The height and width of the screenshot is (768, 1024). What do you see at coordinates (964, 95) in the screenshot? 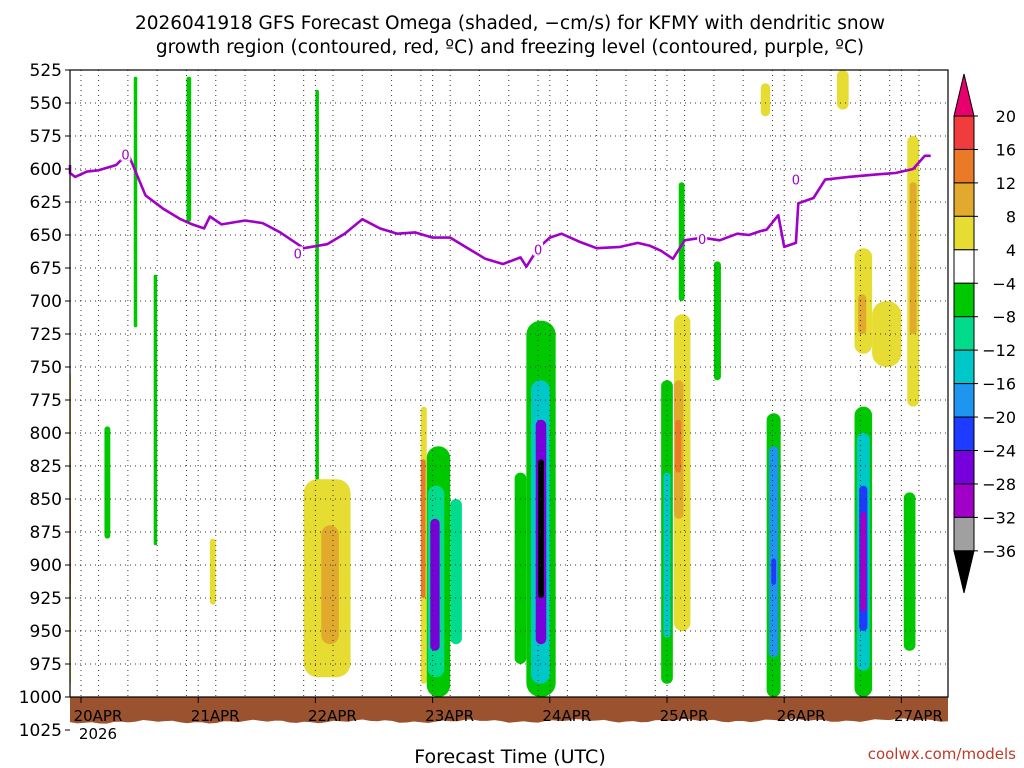
I see `colorbar-top-arrow` at bounding box center [964, 95].